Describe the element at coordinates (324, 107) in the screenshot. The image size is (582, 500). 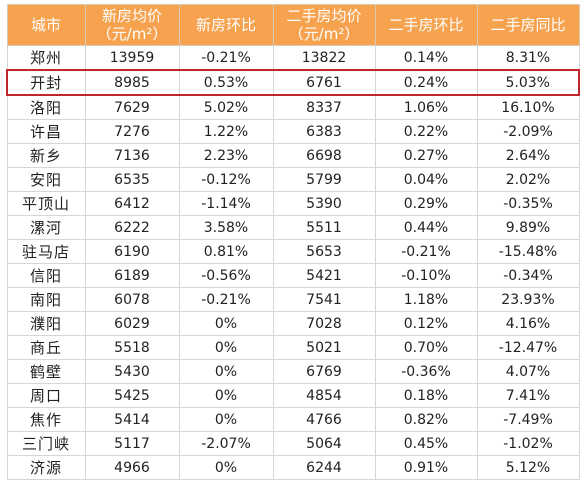
I see `cell-second-price: 8337` at that location.